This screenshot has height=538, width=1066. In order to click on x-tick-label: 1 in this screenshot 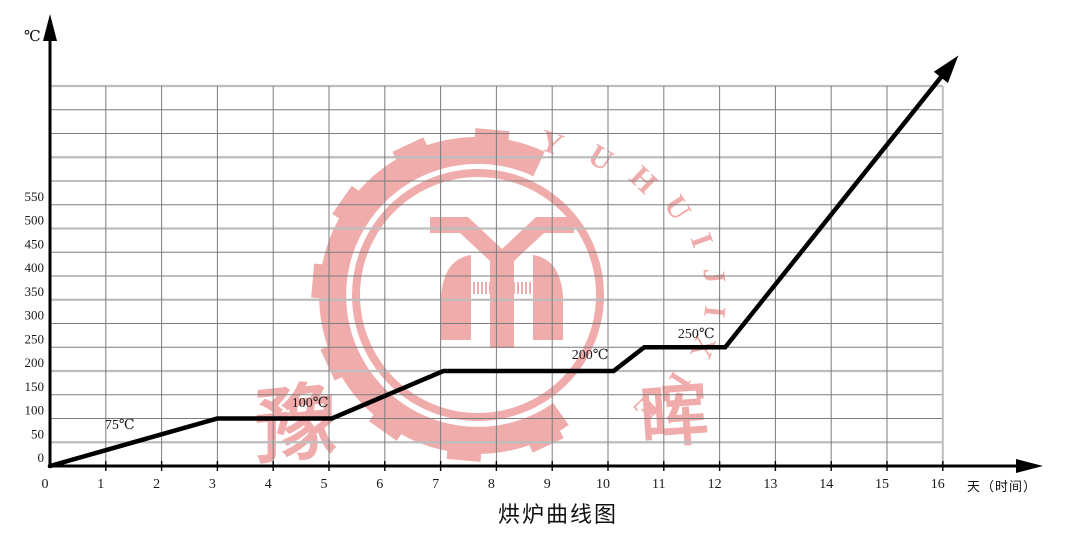, I will do `click(100, 484)`.